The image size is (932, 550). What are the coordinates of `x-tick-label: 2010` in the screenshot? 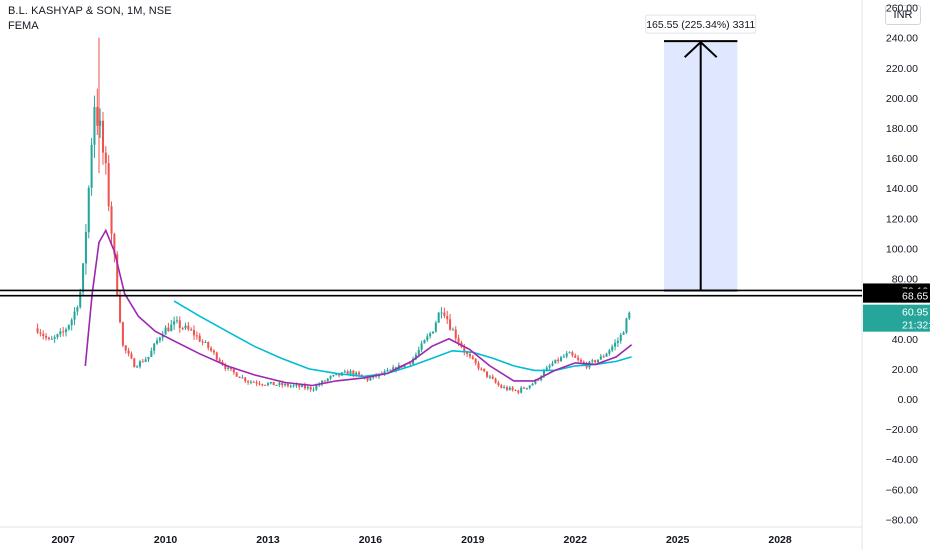 It's located at (166, 540).